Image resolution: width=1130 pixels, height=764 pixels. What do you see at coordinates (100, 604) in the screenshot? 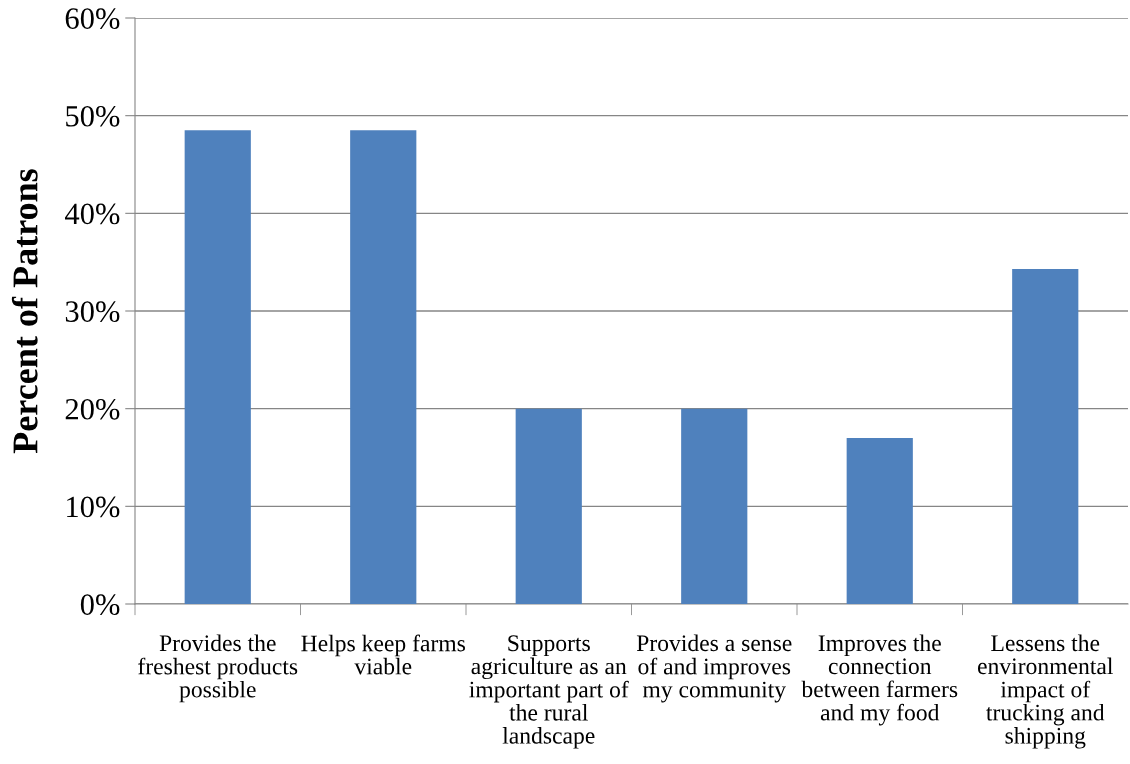
I see `y-tick-label: 0%` at bounding box center [100, 604].